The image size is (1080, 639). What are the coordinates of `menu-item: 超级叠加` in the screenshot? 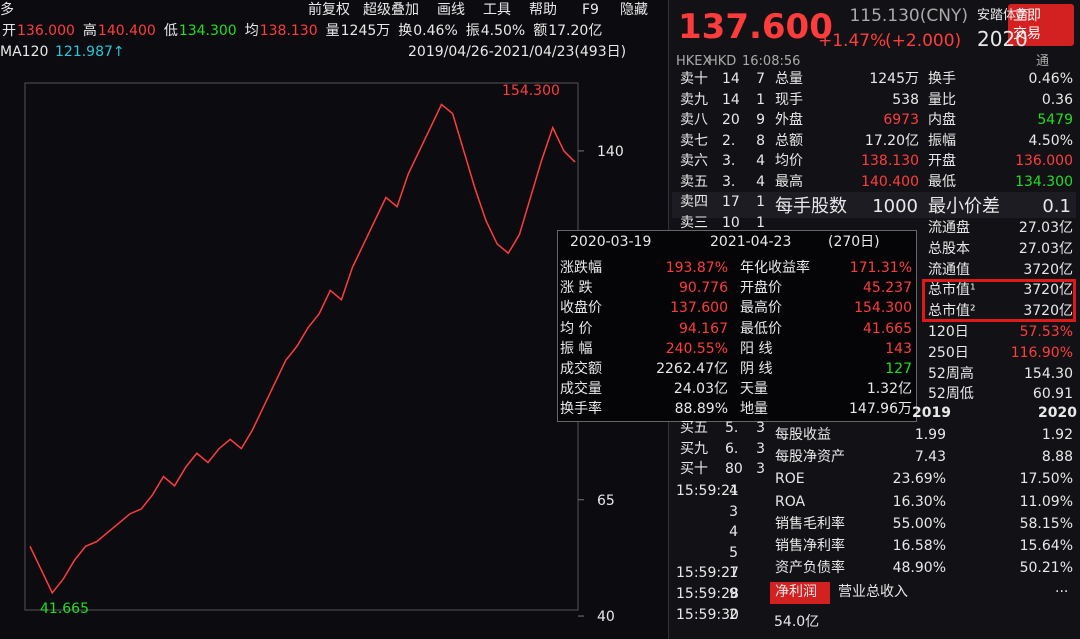 It's located at (391, 10).